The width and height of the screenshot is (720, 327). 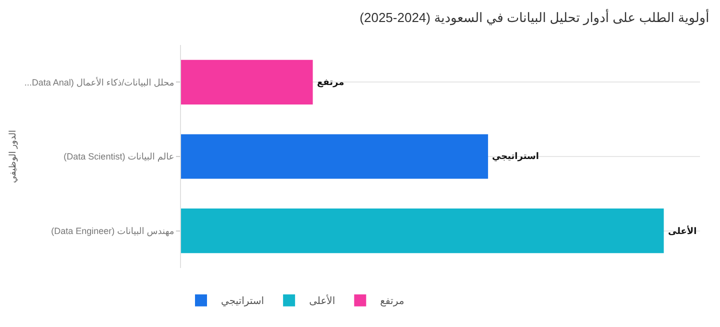 I want to click on legend-label: الأعلى, so click(x=322, y=301).